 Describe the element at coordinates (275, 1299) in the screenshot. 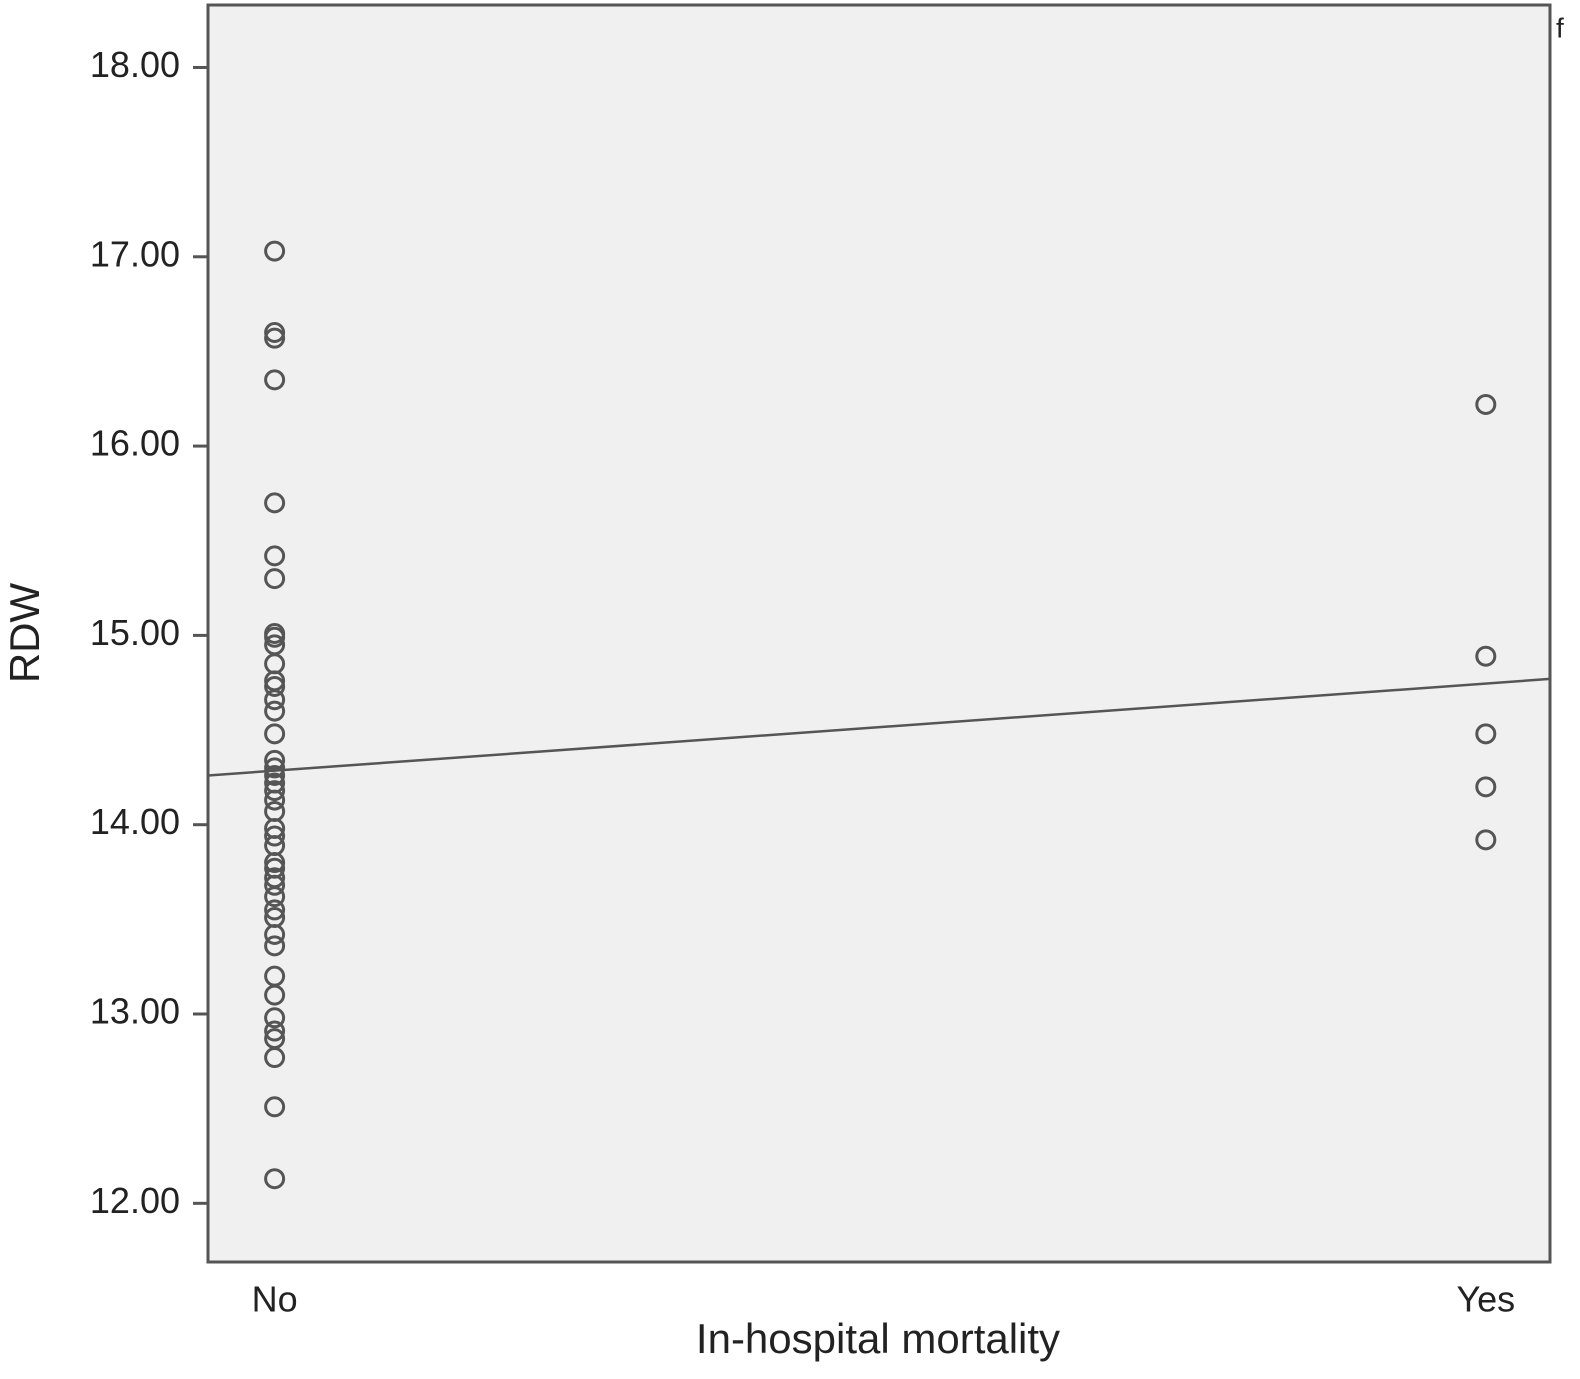

I see `x-tick-label: No` at that location.